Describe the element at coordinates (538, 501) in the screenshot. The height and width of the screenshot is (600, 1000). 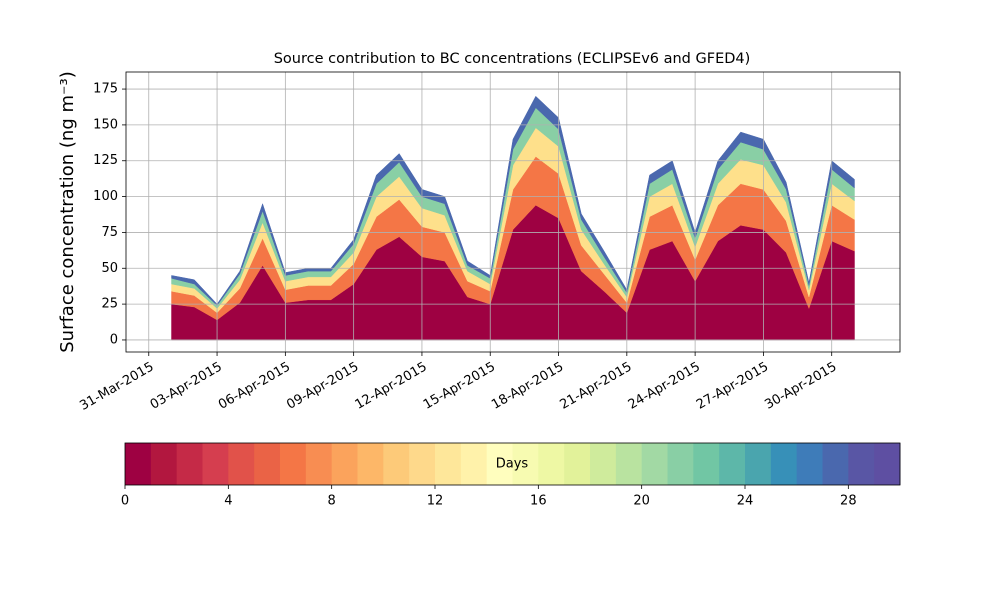
I see `colorbar-tick-label: 16` at that location.